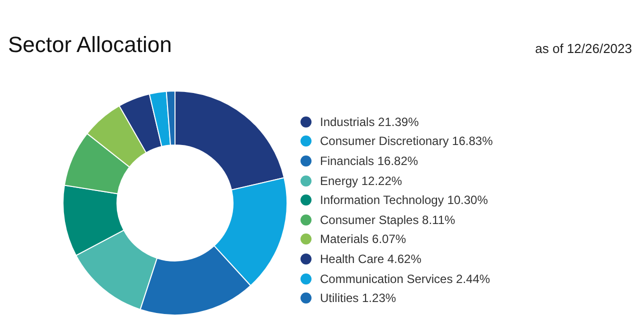  I want to click on text: as of 12/26/2023, so click(583, 48).